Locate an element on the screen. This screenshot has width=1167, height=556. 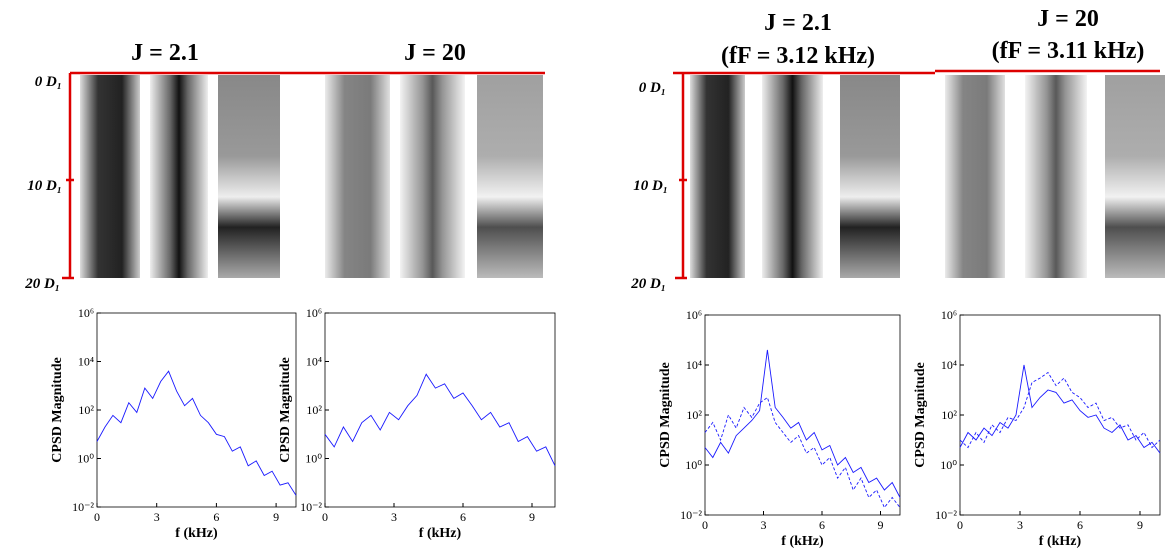
heading: (fF = 3.11 kHz) is located at coordinates (1068, 51).